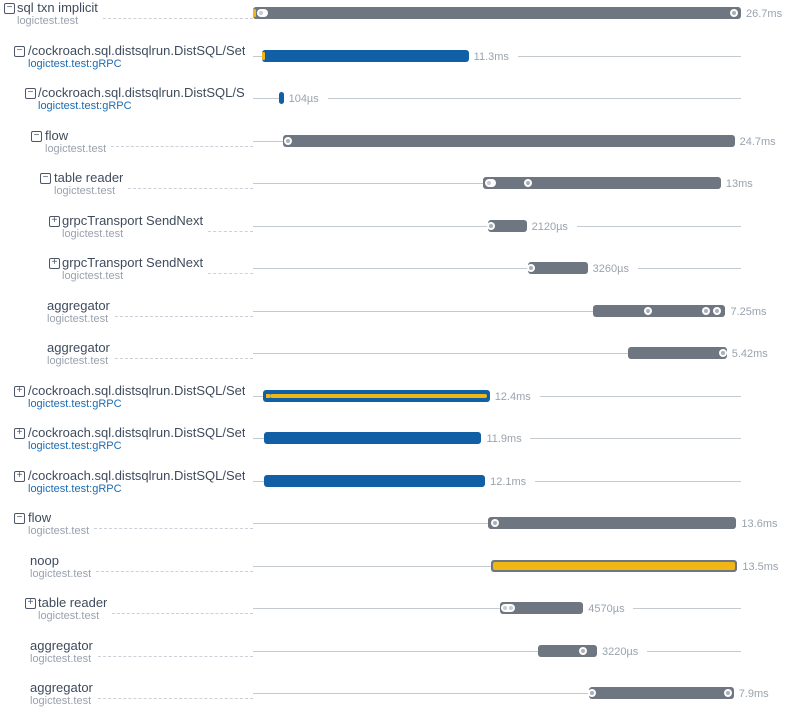 The width and height of the screenshot is (786, 714). What do you see at coordinates (303, 99) in the screenshot?
I see `duration-label: 104µs` at bounding box center [303, 99].